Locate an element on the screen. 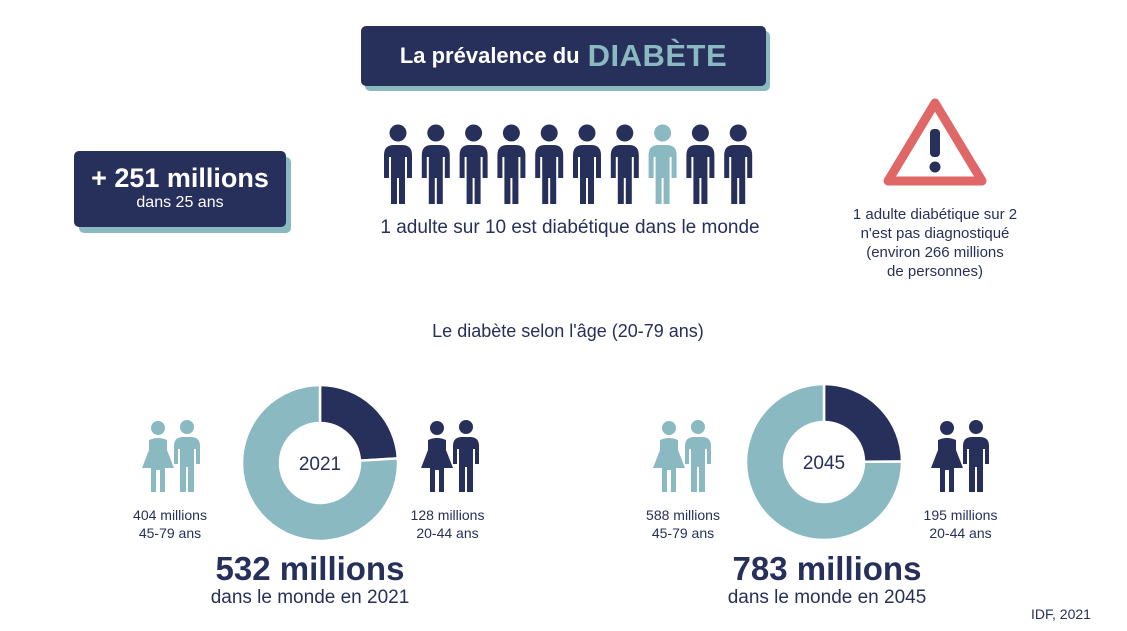  donut-center-label: 2045 is located at coordinates (824, 463).